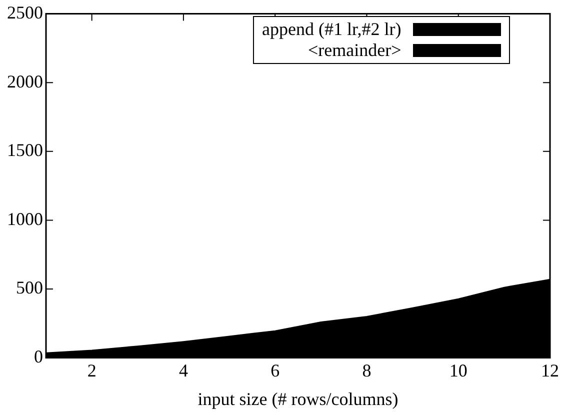  I want to click on x-tick-label: 2, so click(91, 370).